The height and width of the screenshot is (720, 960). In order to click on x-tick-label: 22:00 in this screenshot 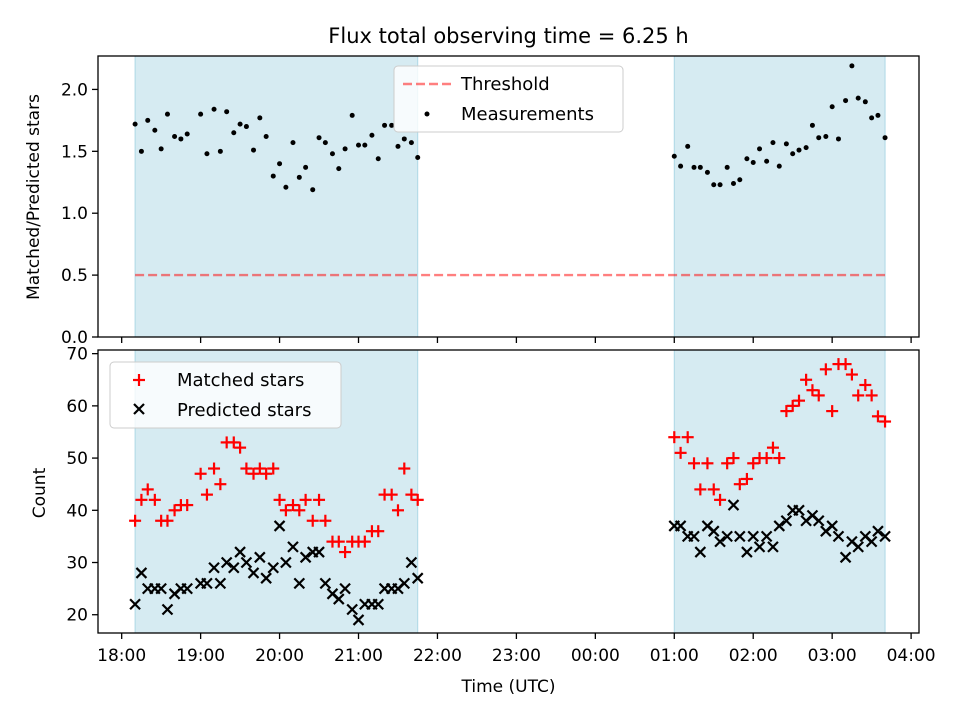, I will do `click(437, 656)`.